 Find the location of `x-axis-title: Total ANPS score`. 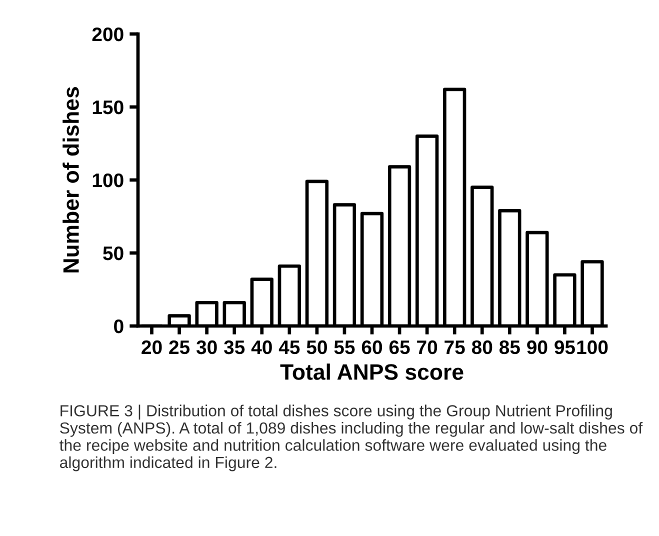

x-axis-title: Total ANPS score is located at coordinates (372, 372).